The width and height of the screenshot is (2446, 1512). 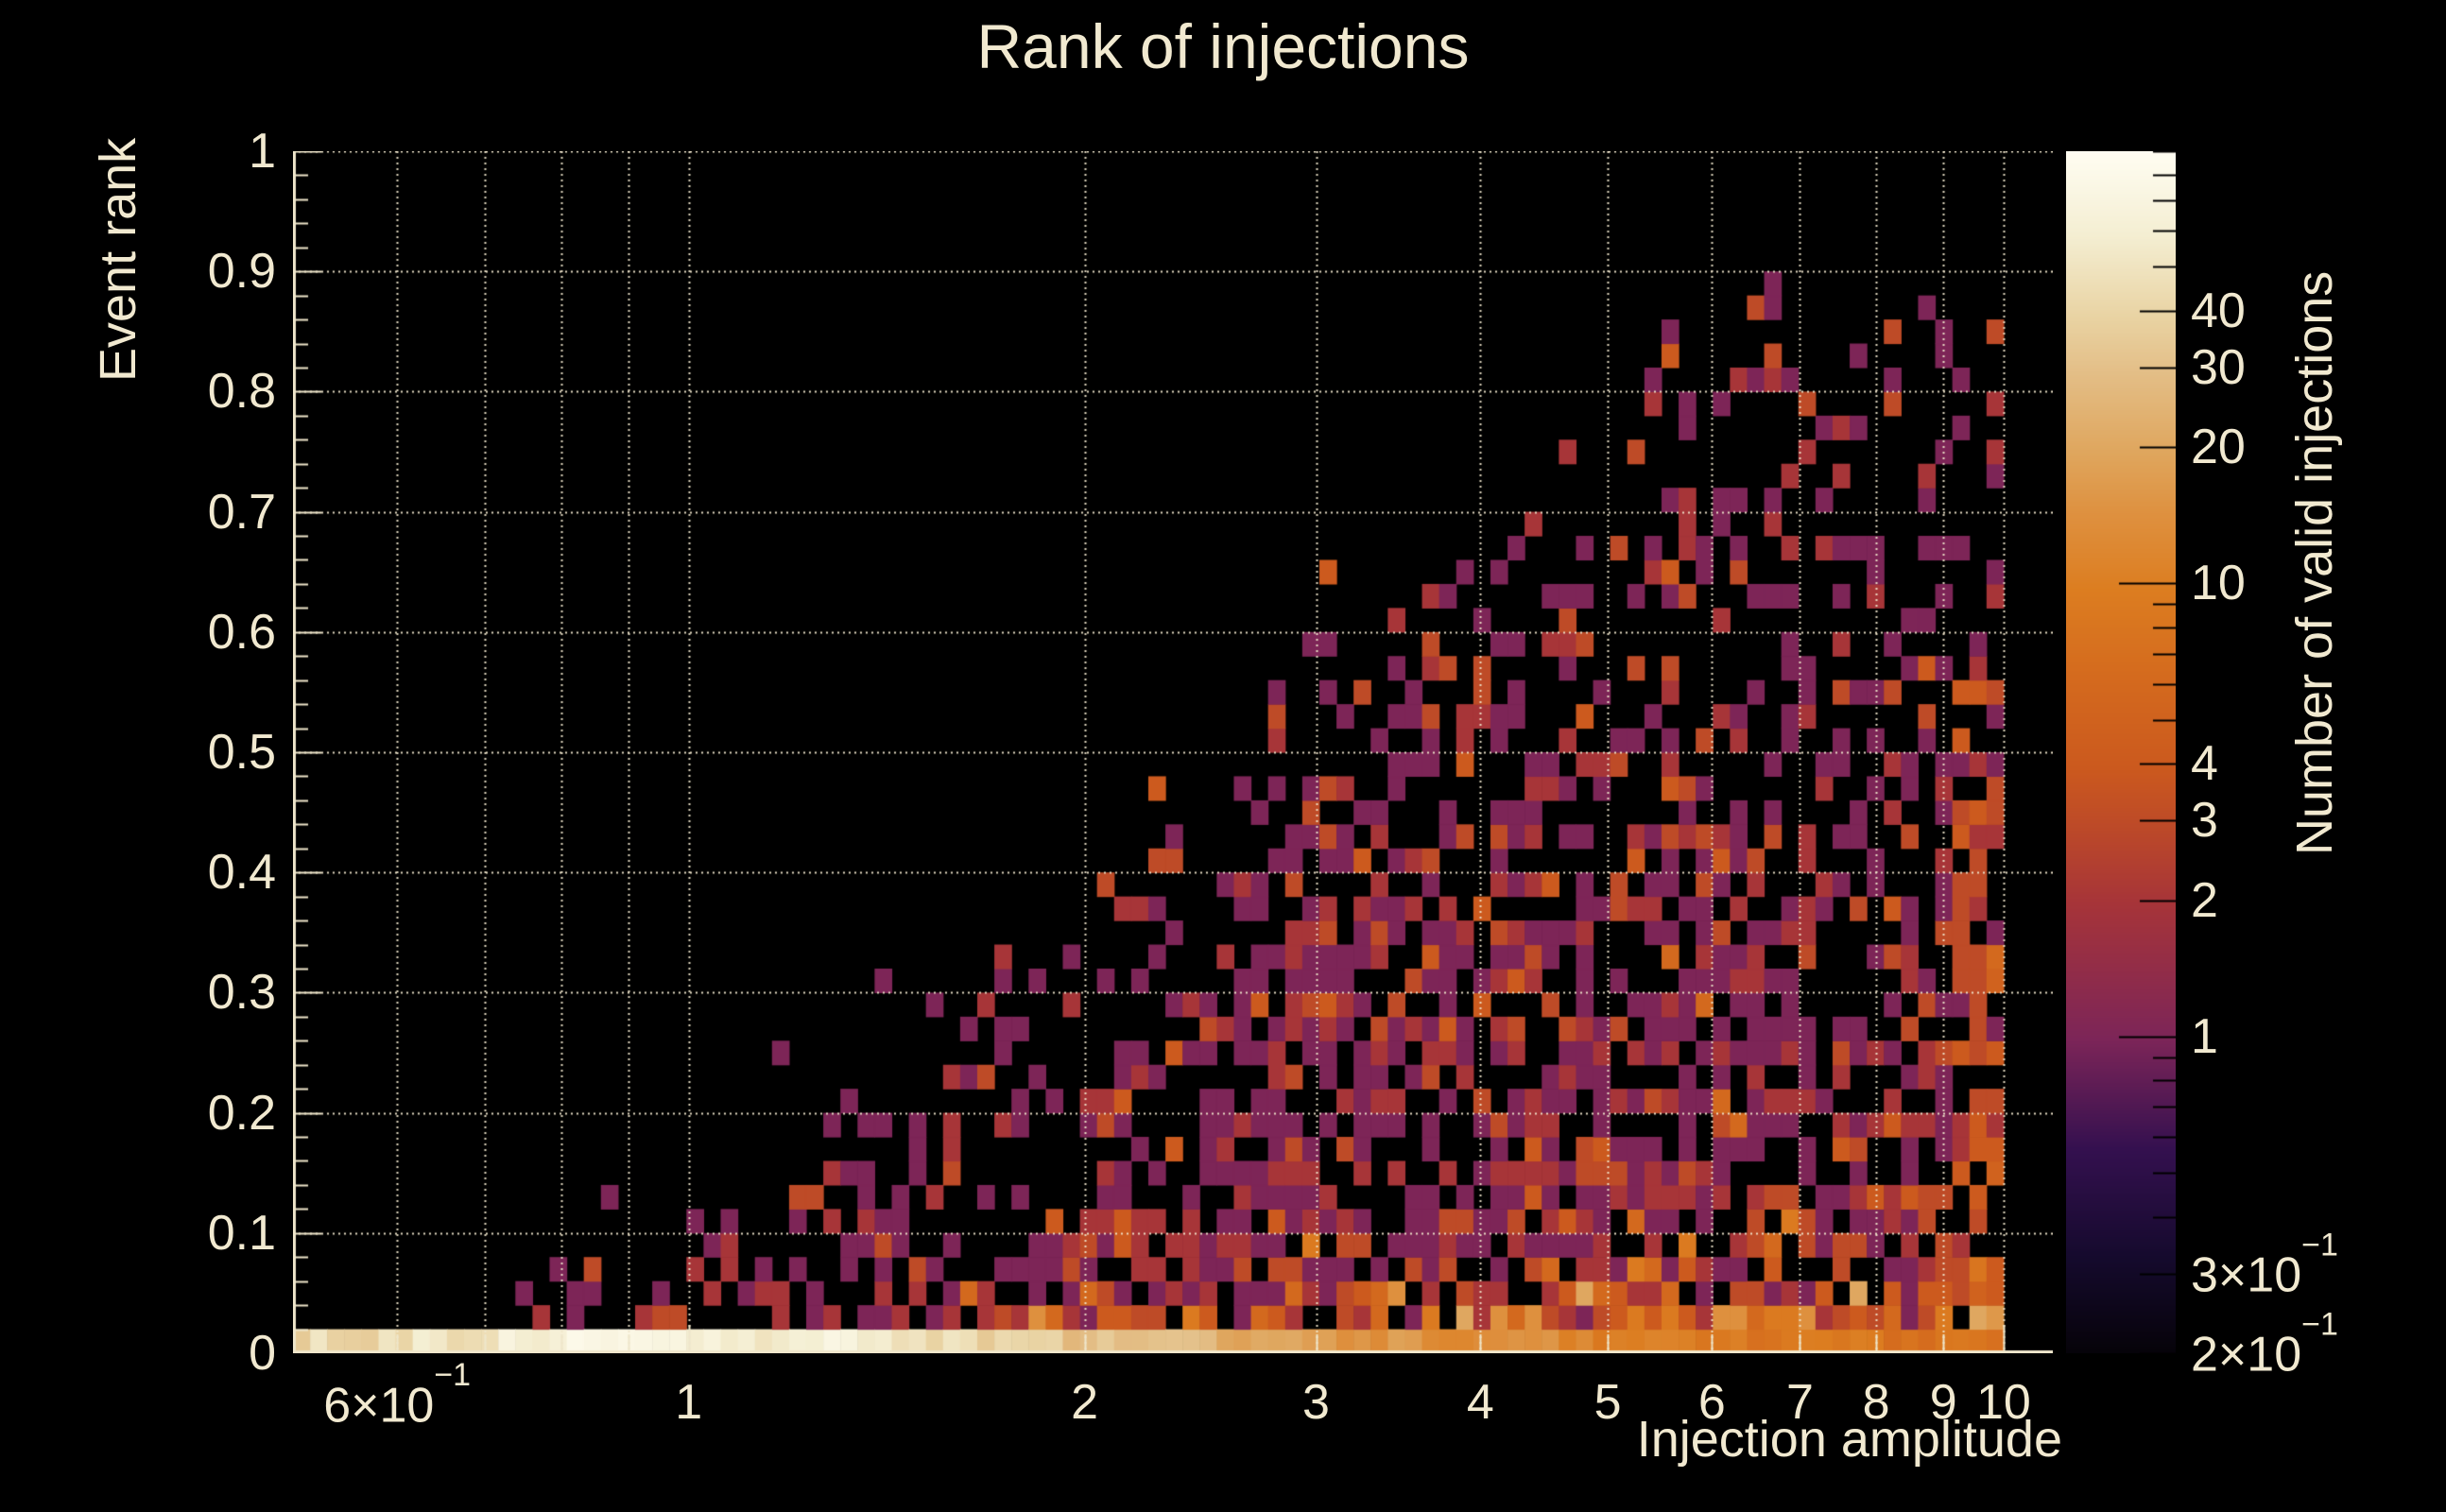 I want to click on y-tick-label: 0.5, so click(x=241, y=752).